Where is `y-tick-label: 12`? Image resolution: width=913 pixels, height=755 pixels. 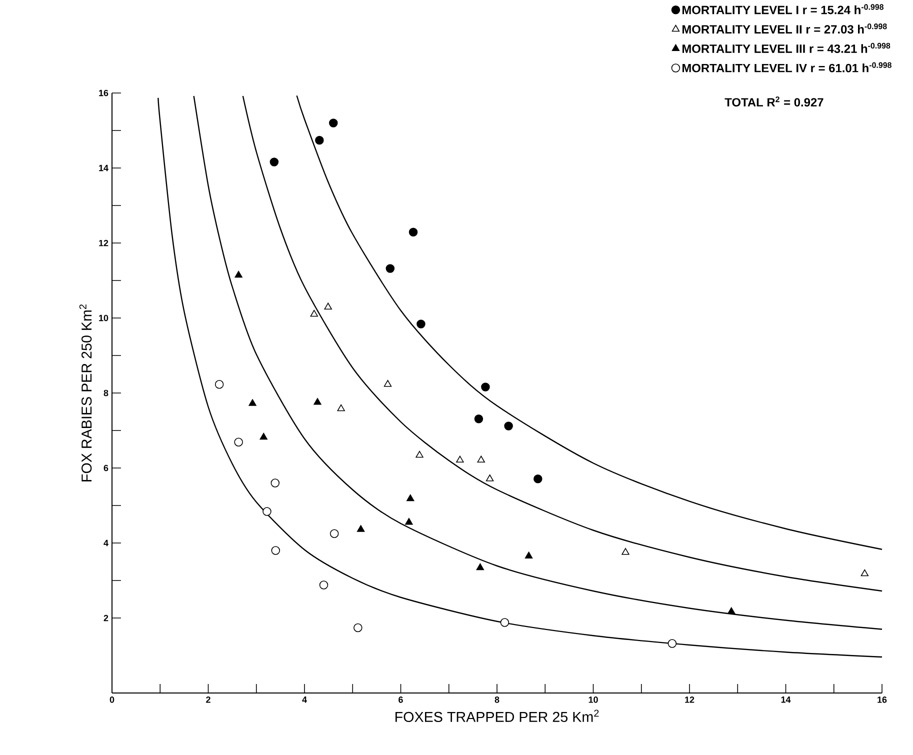 y-tick-label: 12 is located at coordinates (103, 243).